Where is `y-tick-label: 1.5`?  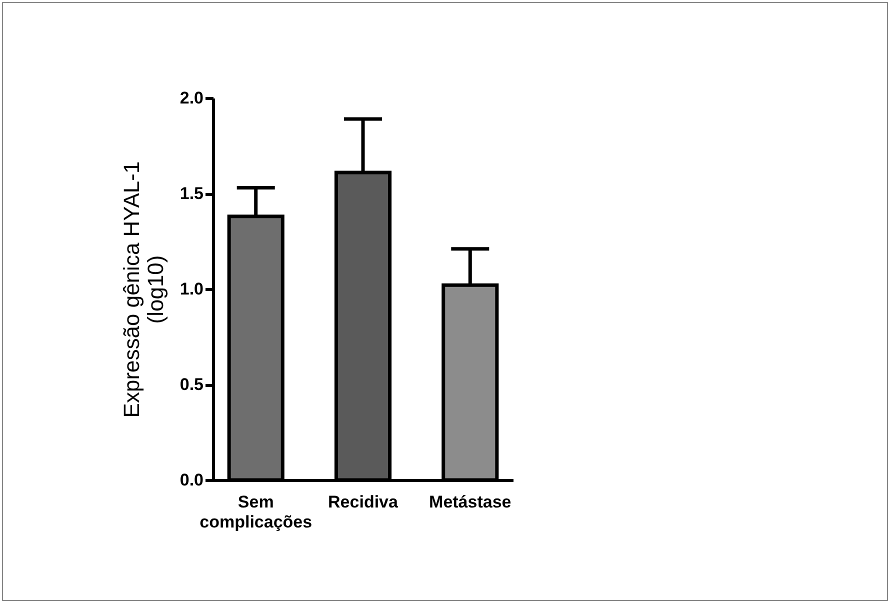 y-tick-label: 1.5 is located at coordinates (192, 193).